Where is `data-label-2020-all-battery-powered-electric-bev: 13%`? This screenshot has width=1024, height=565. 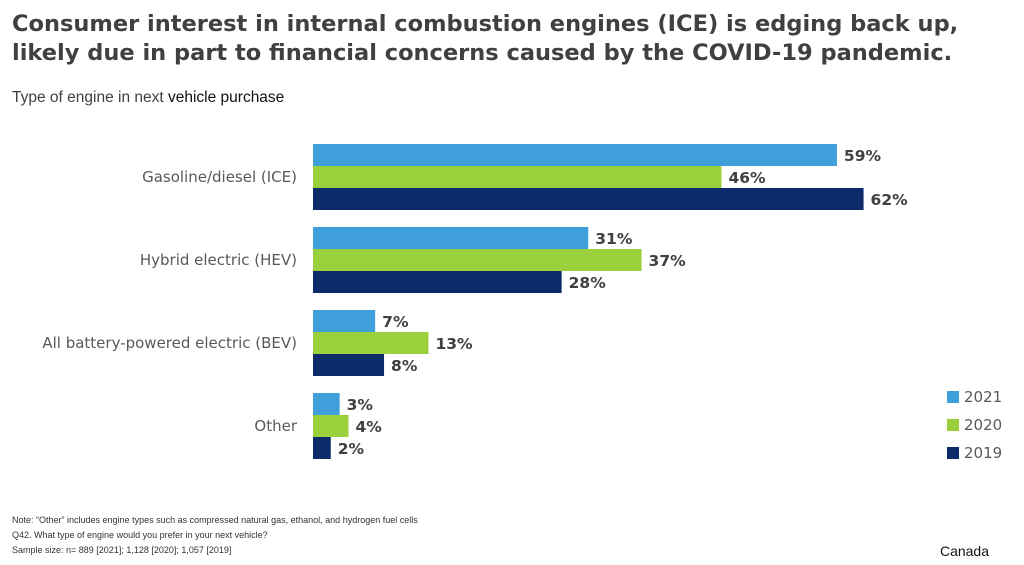 data-label-2020-all-battery-powered-electric-bev: 13% is located at coordinates (454, 344).